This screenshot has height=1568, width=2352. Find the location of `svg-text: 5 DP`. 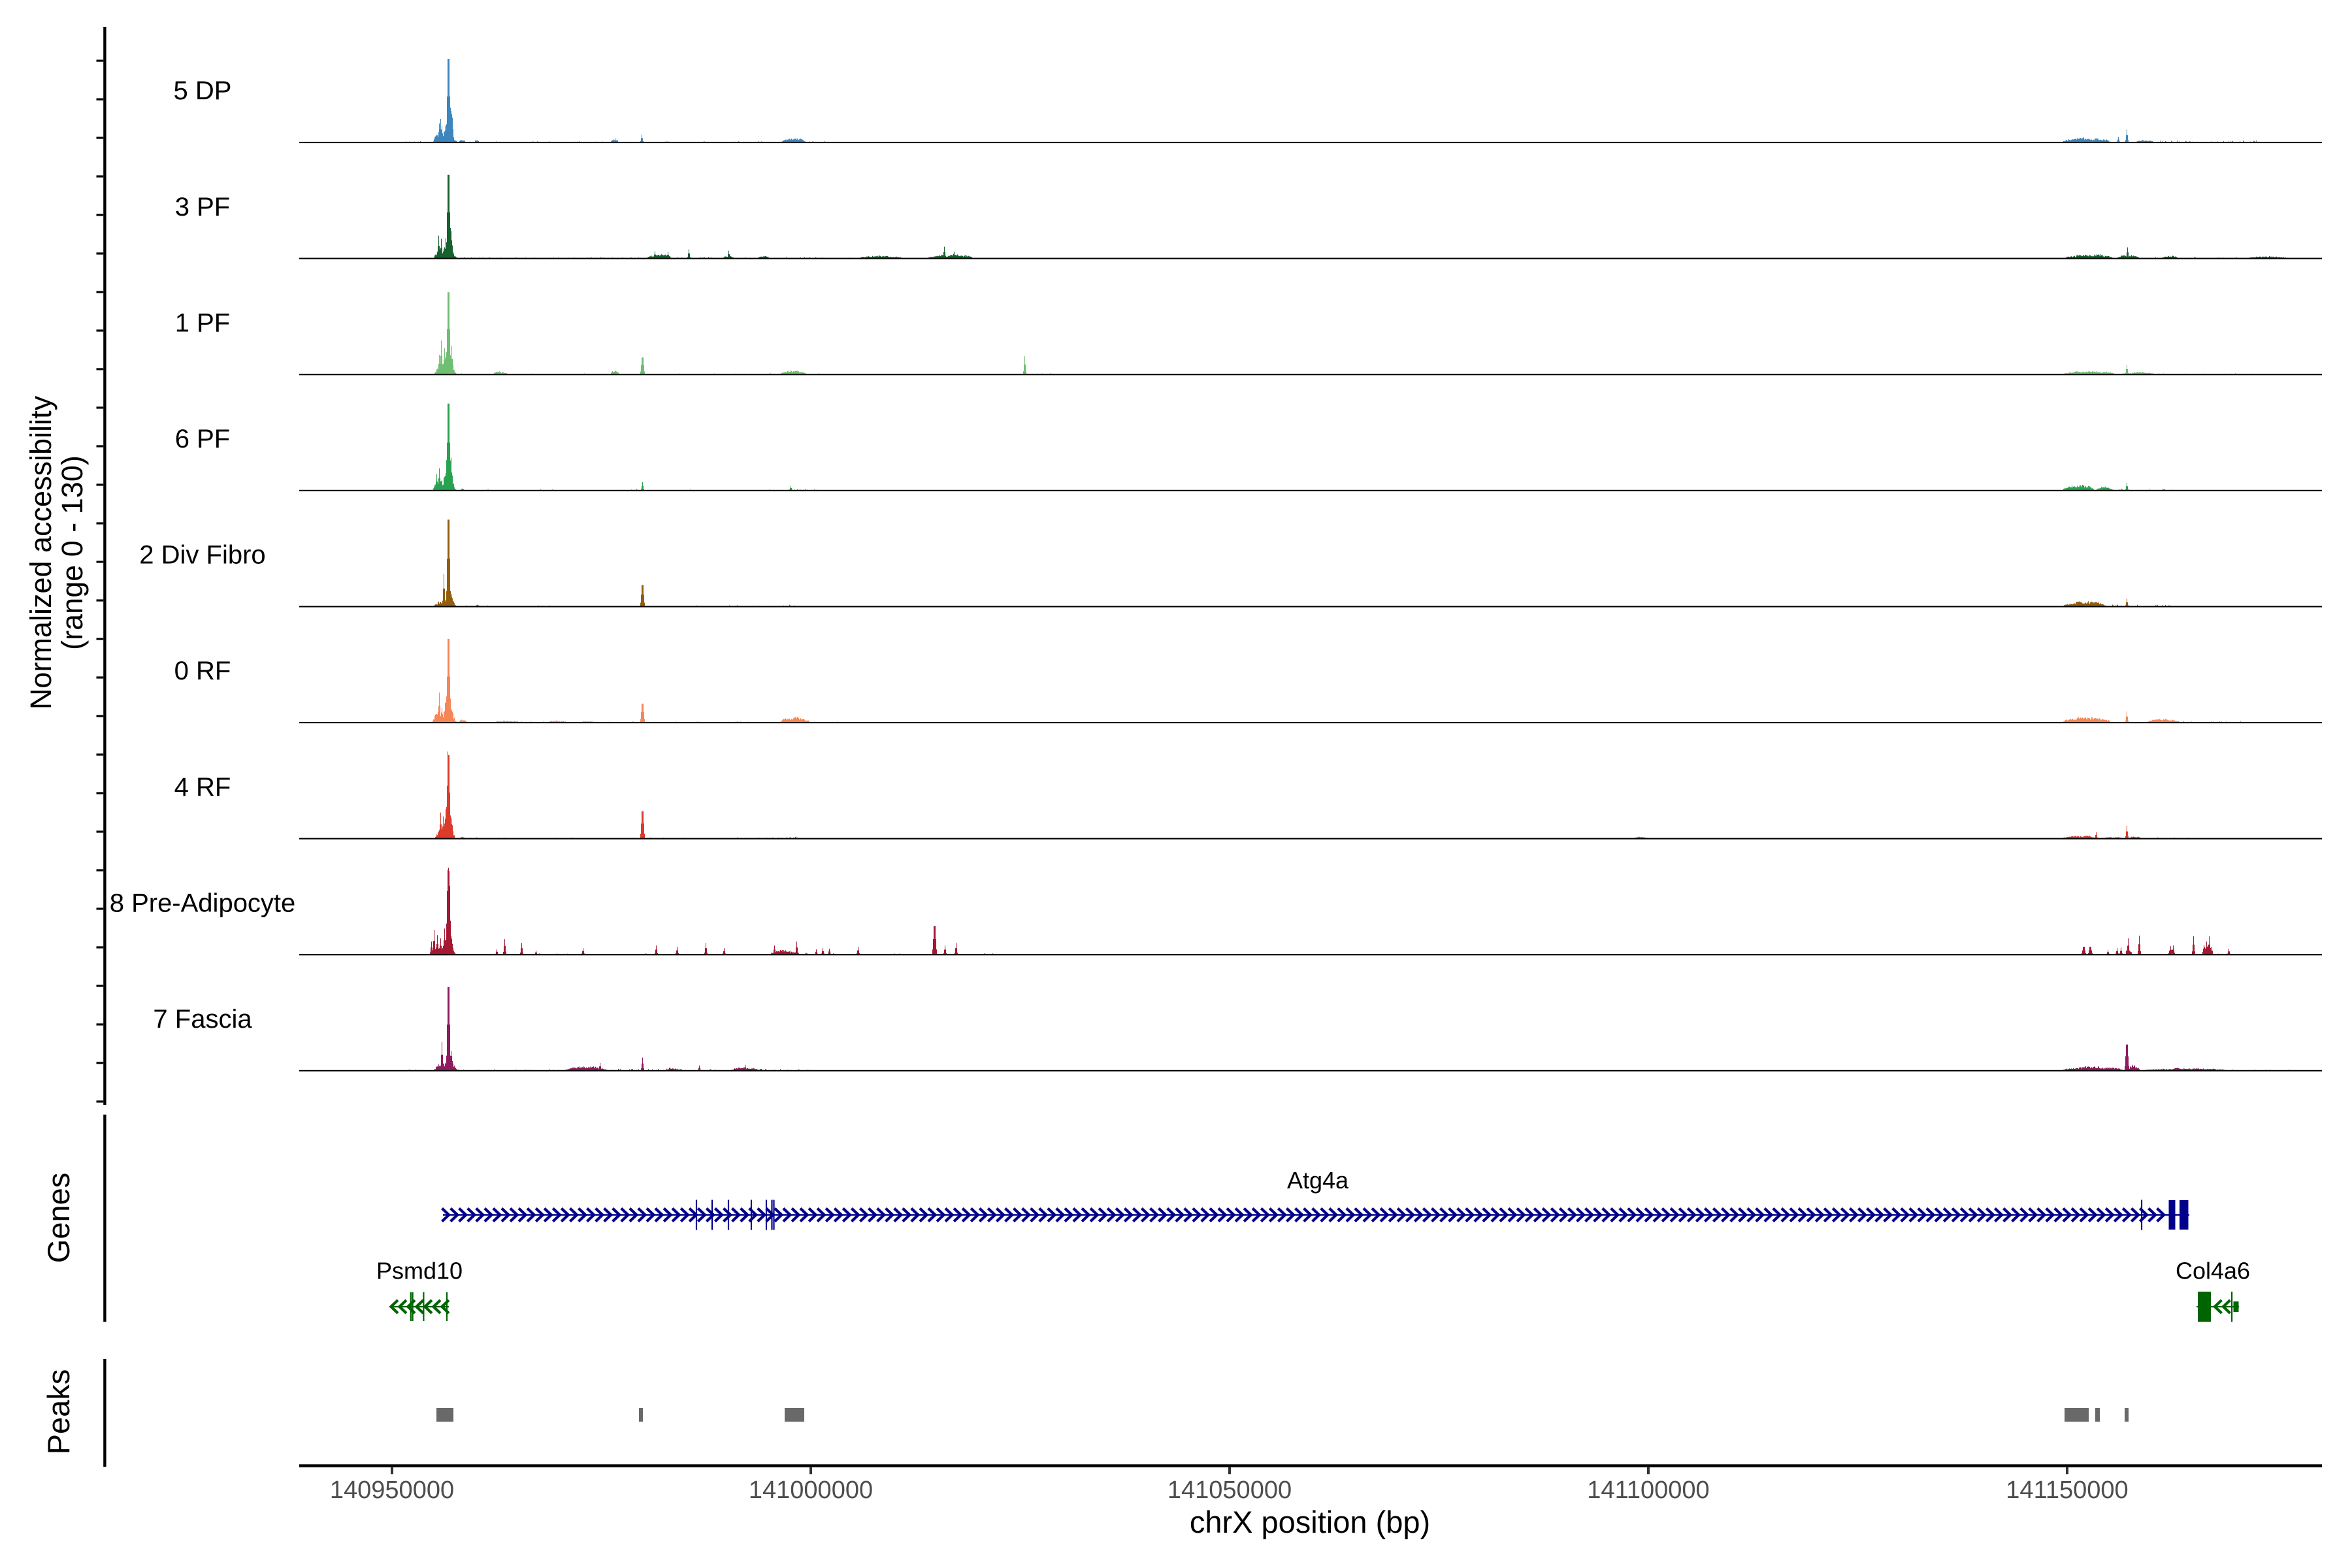

svg-text: 5 DP is located at coordinates (203, 90).